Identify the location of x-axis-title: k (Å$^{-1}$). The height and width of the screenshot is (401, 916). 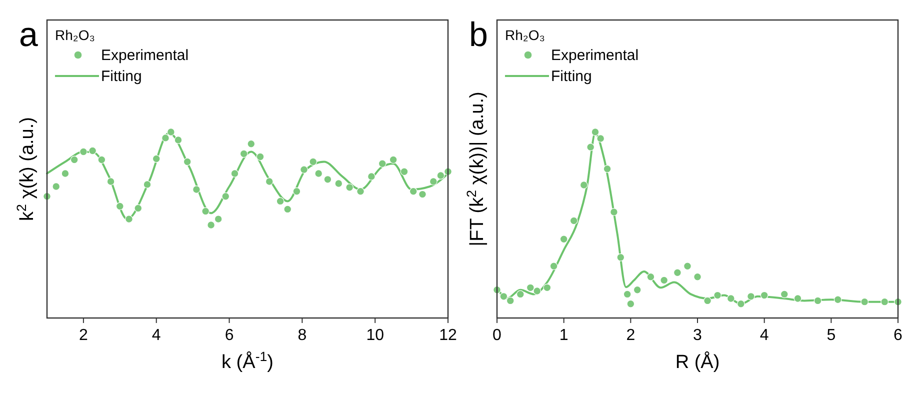
(248, 360).